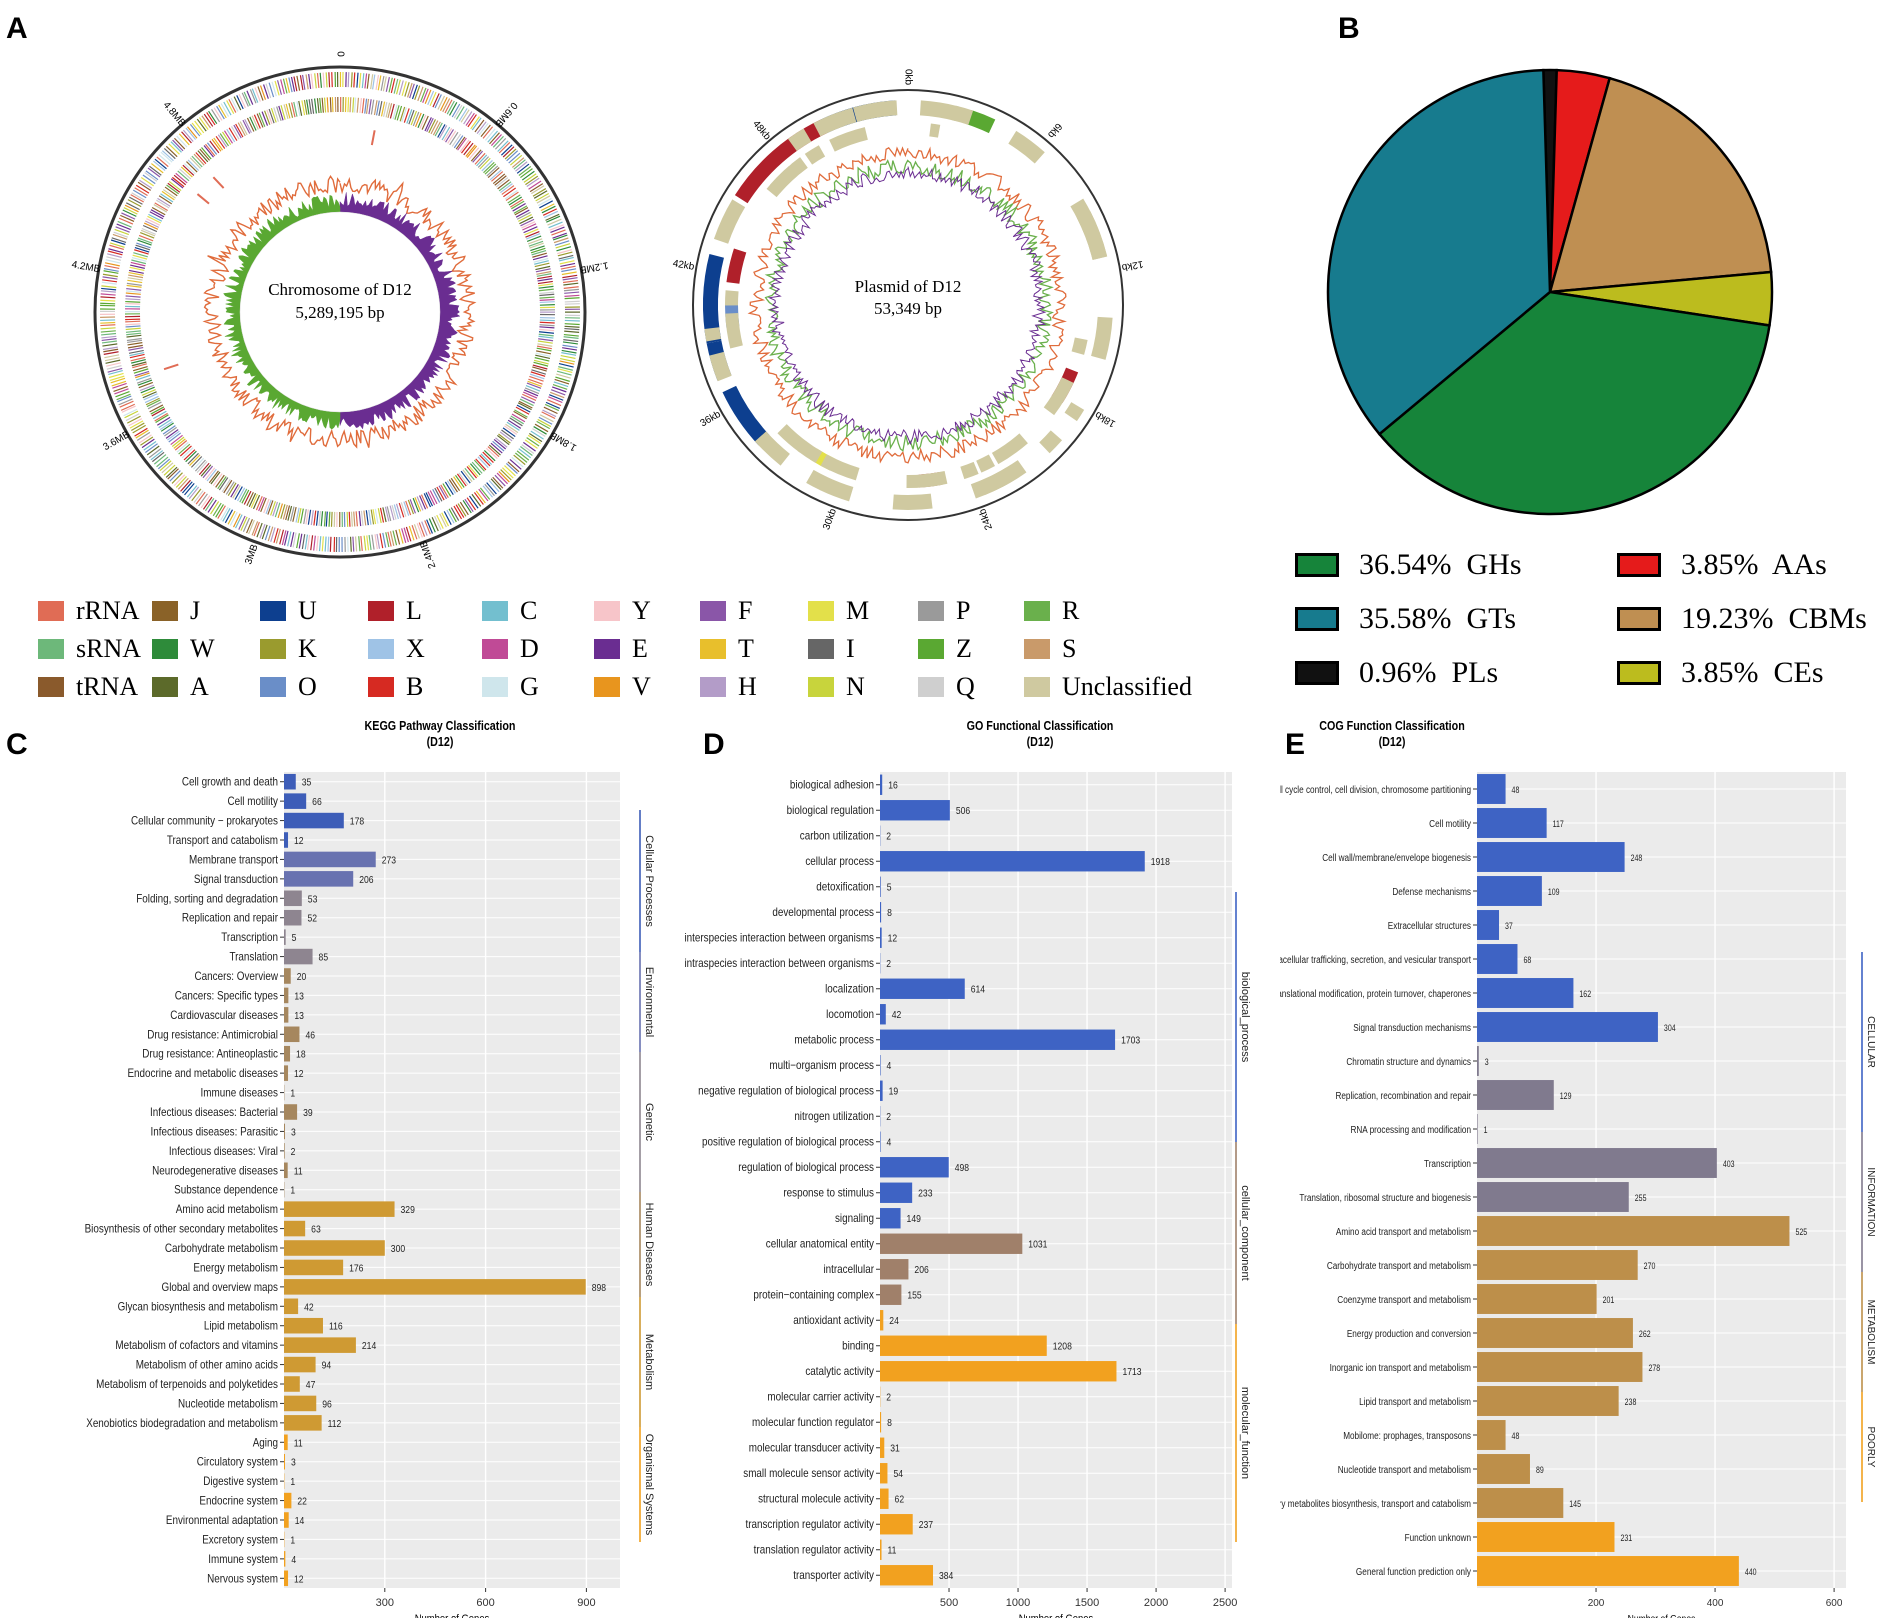 The width and height of the screenshot is (1901, 1618). What do you see at coordinates (239, 1093) in the screenshot?
I see `category-label: Immune diseases` at bounding box center [239, 1093].